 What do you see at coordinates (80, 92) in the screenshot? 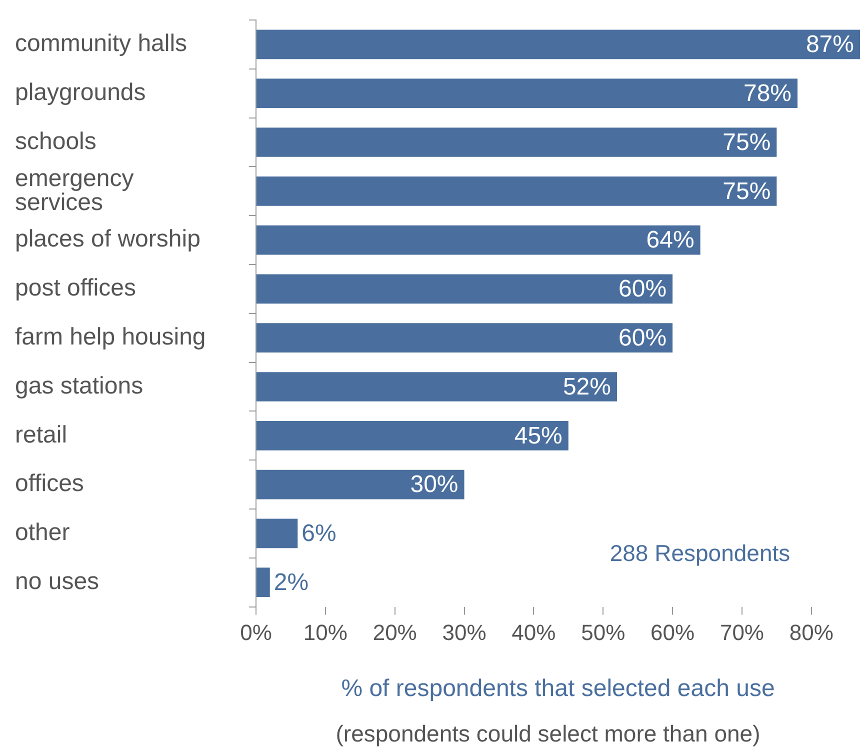
I see `y-tick-label: playgrounds` at bounding box center [80, 92].